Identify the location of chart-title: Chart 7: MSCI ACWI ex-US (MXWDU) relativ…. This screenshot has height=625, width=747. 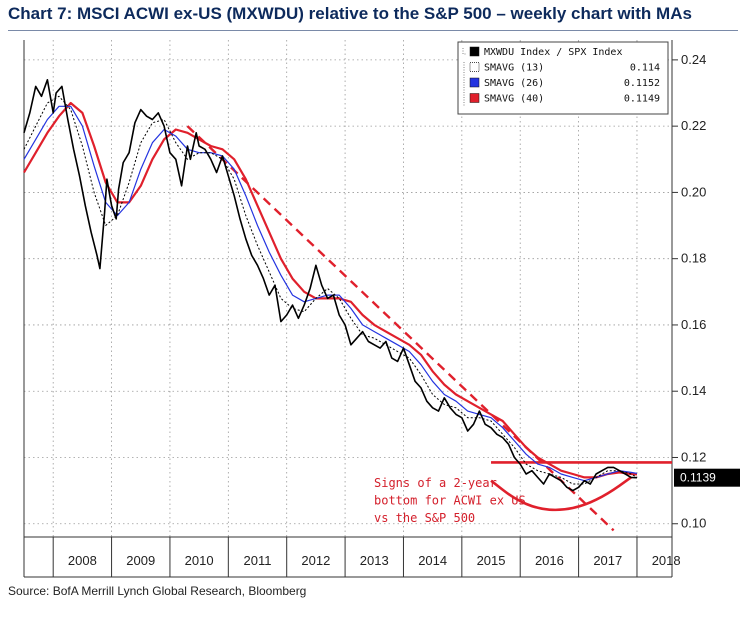
(350, 13).